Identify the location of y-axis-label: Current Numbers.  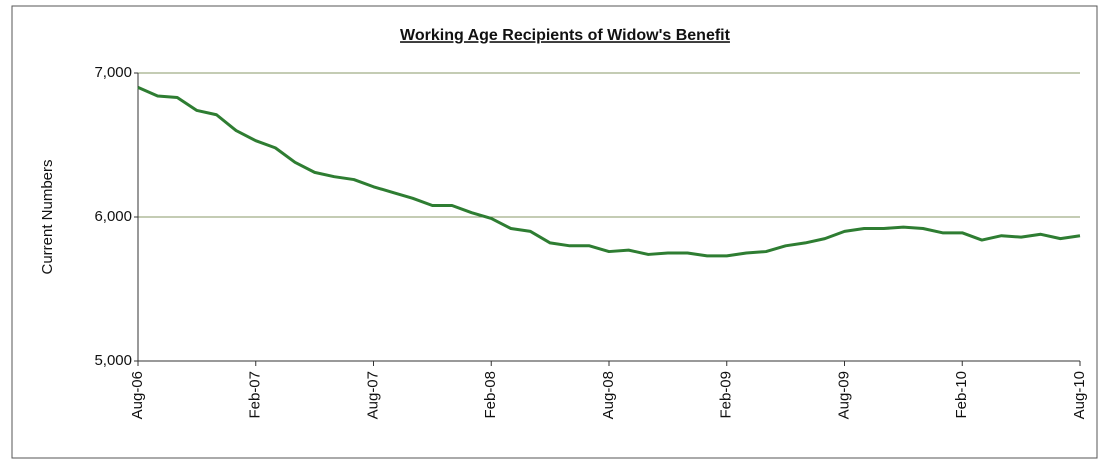
(47, 216).